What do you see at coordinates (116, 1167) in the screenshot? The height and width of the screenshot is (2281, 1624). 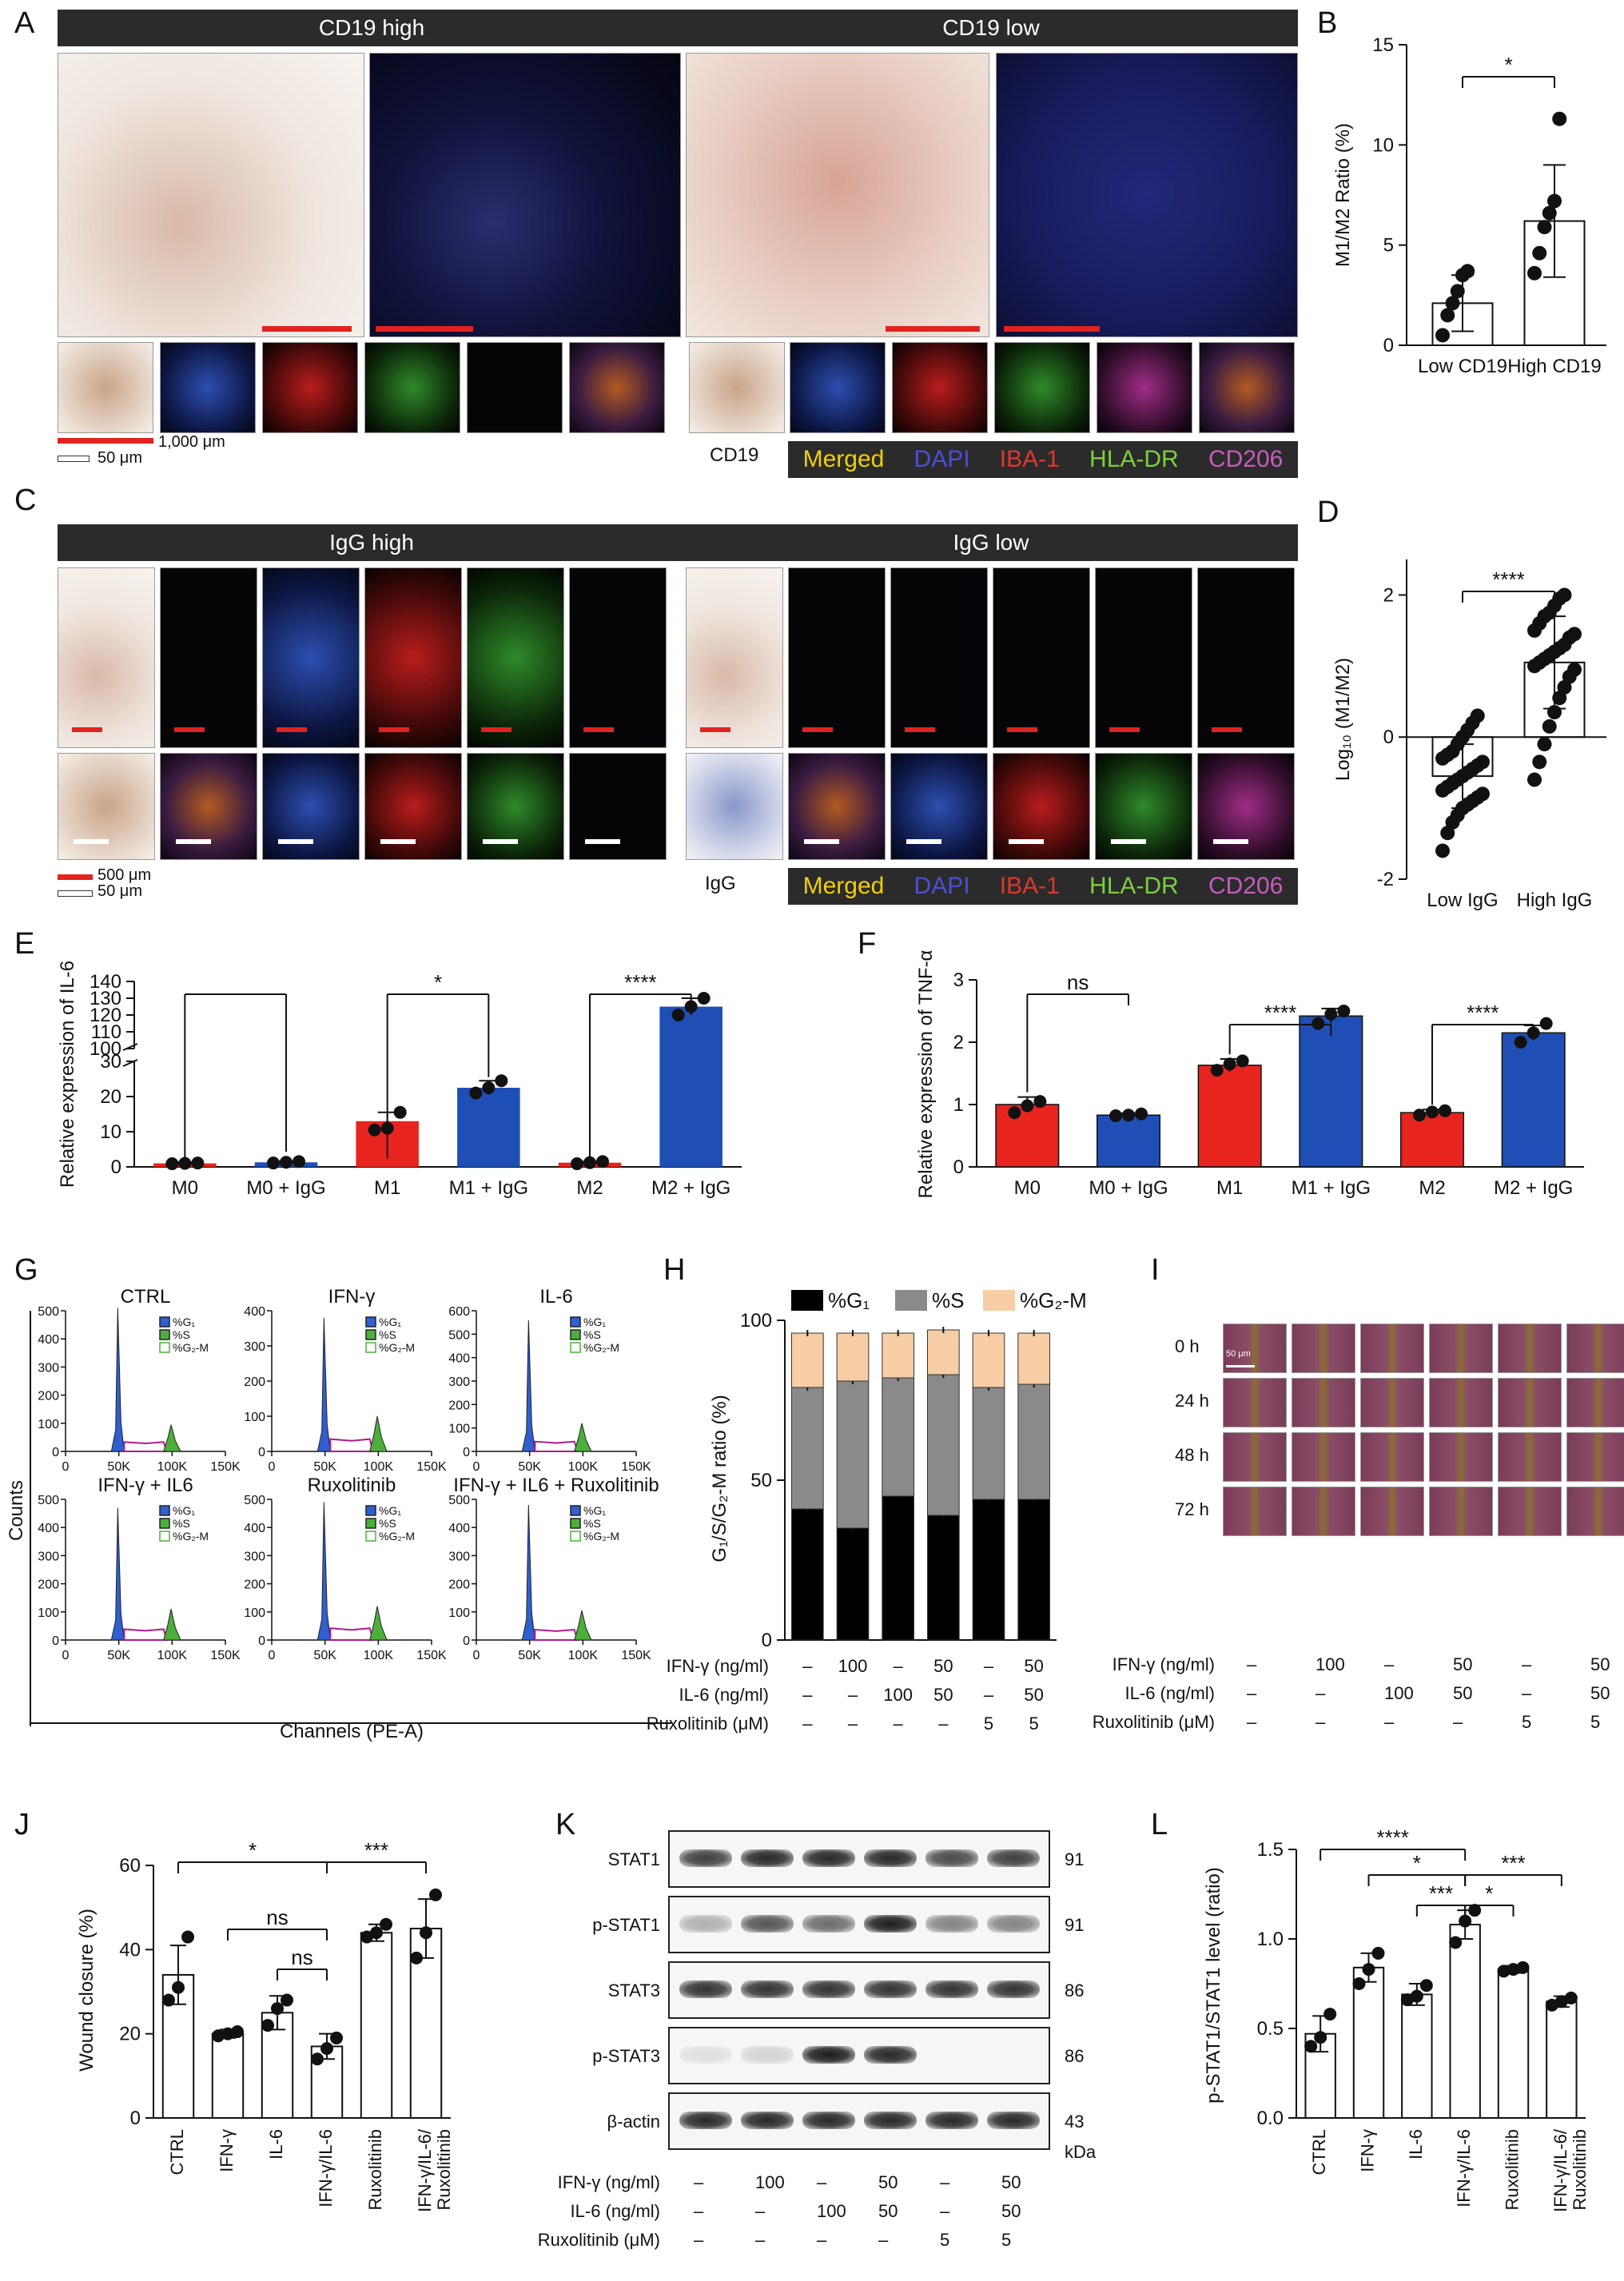 I see `chart-e-ytick-label: 0` at bounding box center [116, 1167].